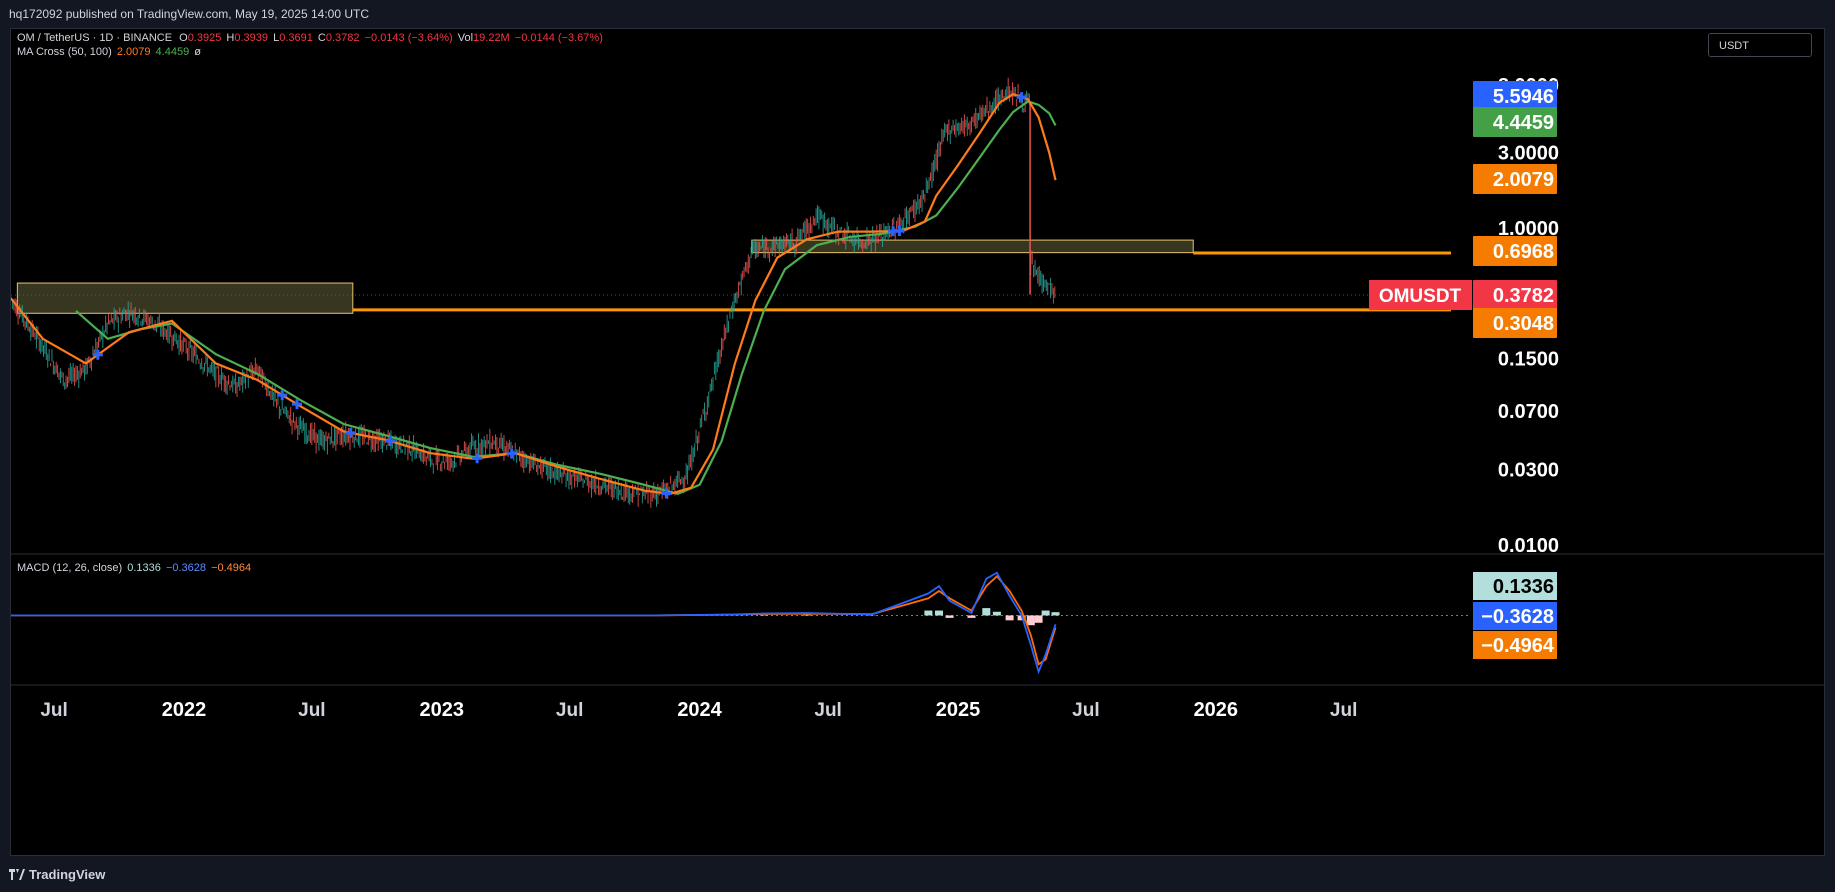  I want to click on macd-line, so click(534, 623).